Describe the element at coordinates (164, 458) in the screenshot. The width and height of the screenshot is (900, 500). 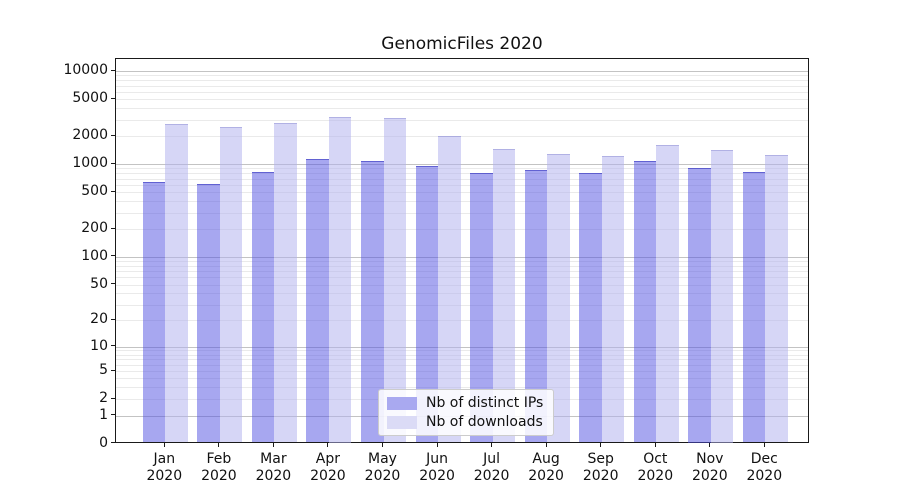
I see `x-tick-label-line: Jan` at that location.